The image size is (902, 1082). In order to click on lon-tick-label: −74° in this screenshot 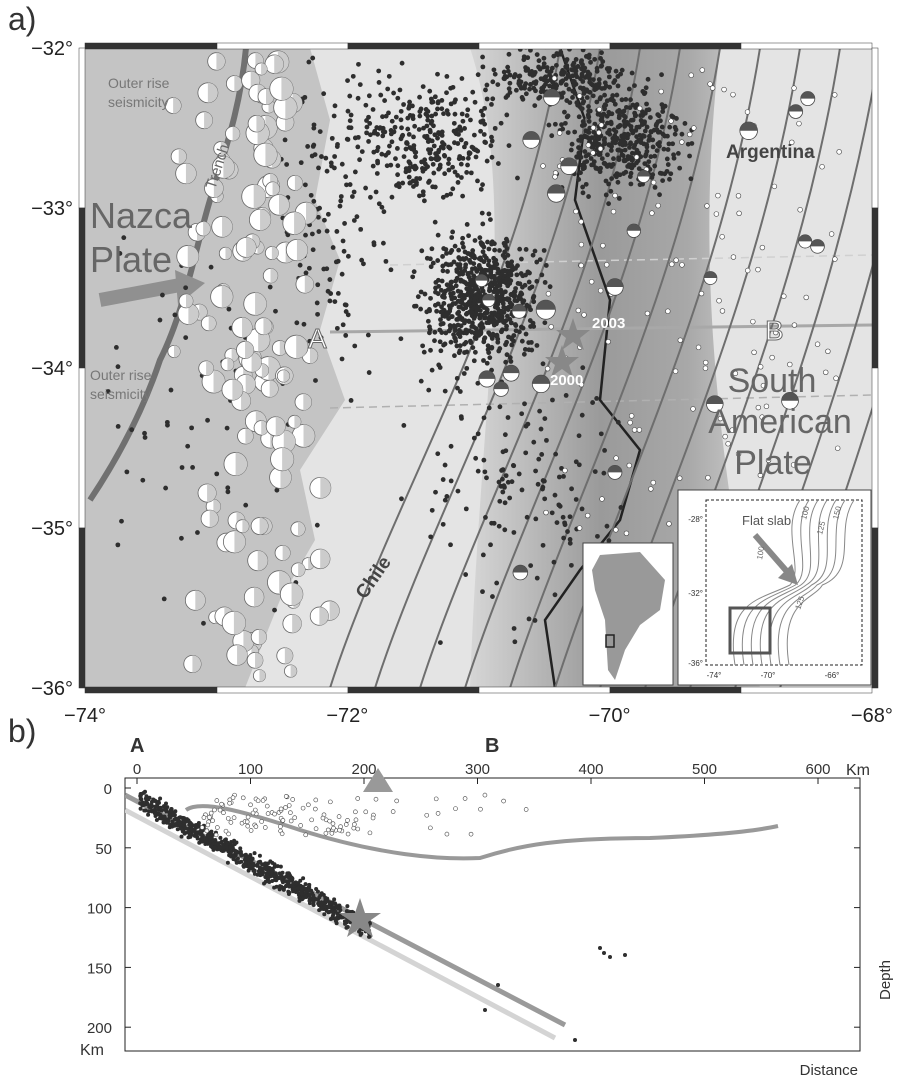, I will do `click(85, 716)`.